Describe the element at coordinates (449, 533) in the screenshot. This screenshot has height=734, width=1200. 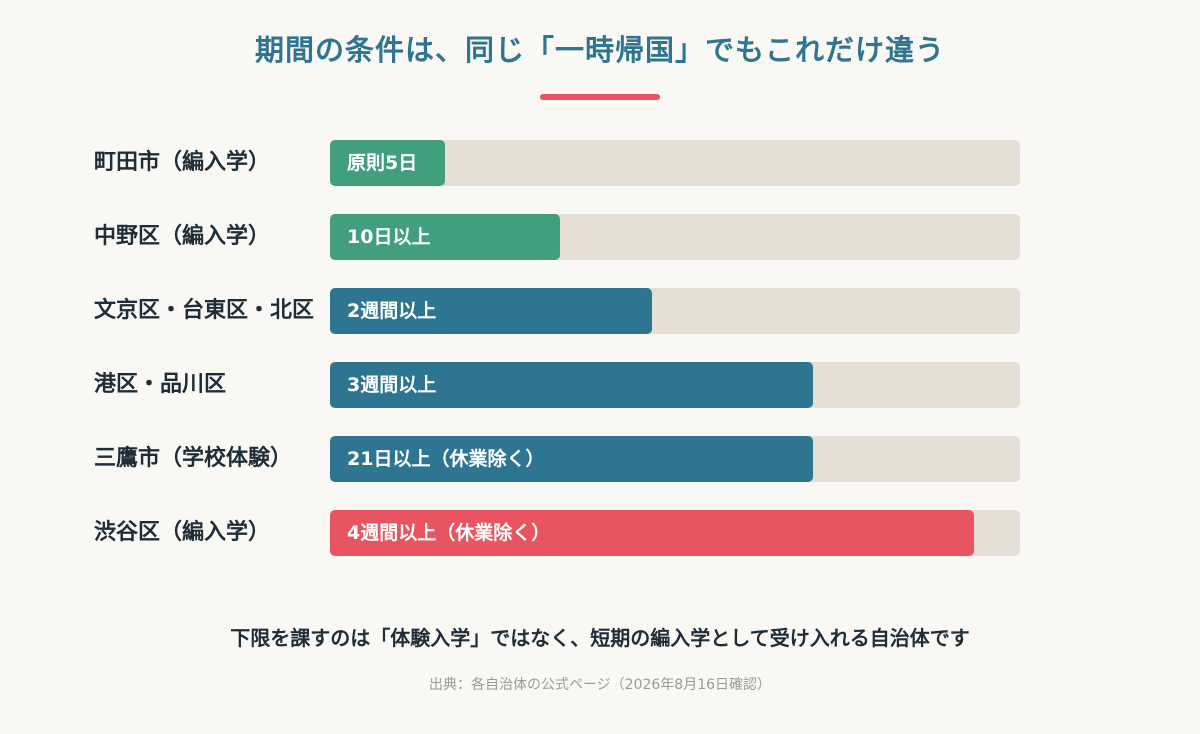
I see `bar-data-label: 4週間以上（休業除く）` at that location.